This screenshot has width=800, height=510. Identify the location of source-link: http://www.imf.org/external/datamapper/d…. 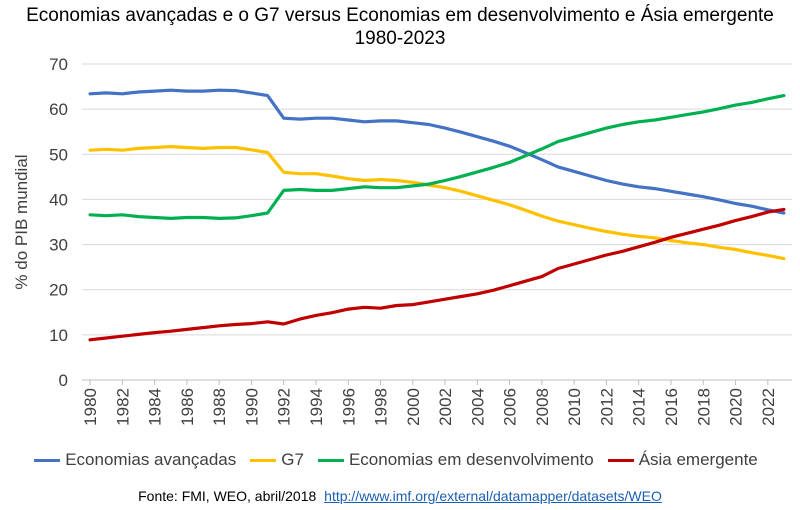
(493, 496).